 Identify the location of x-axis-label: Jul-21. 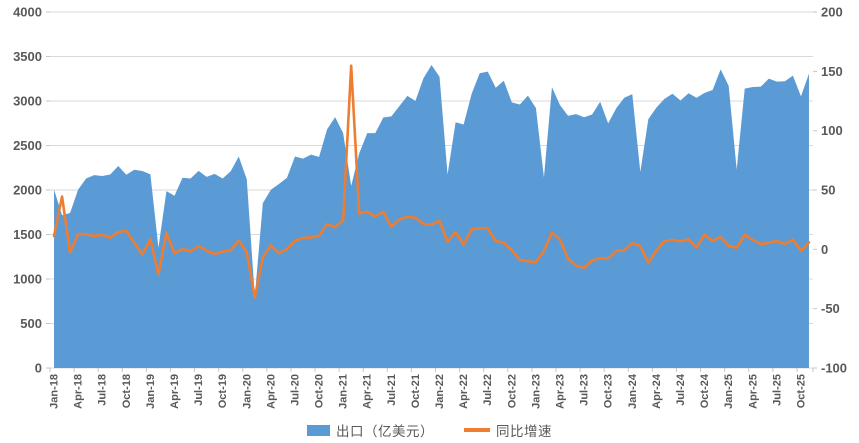
(392, 390).